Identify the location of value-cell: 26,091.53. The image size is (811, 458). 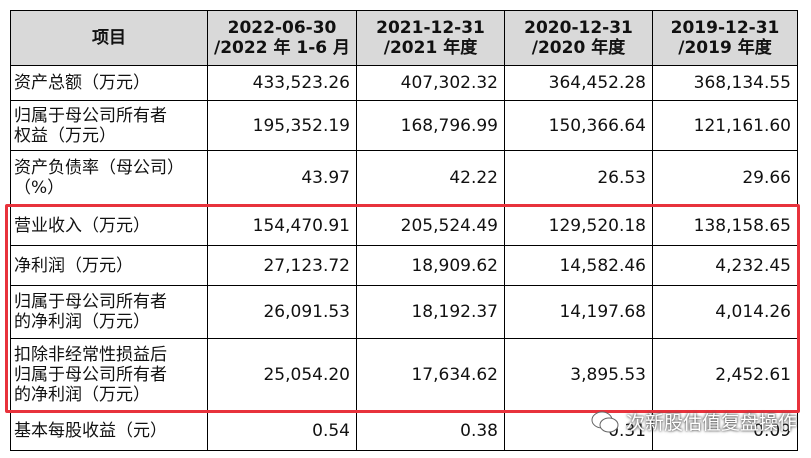
(282, 312).